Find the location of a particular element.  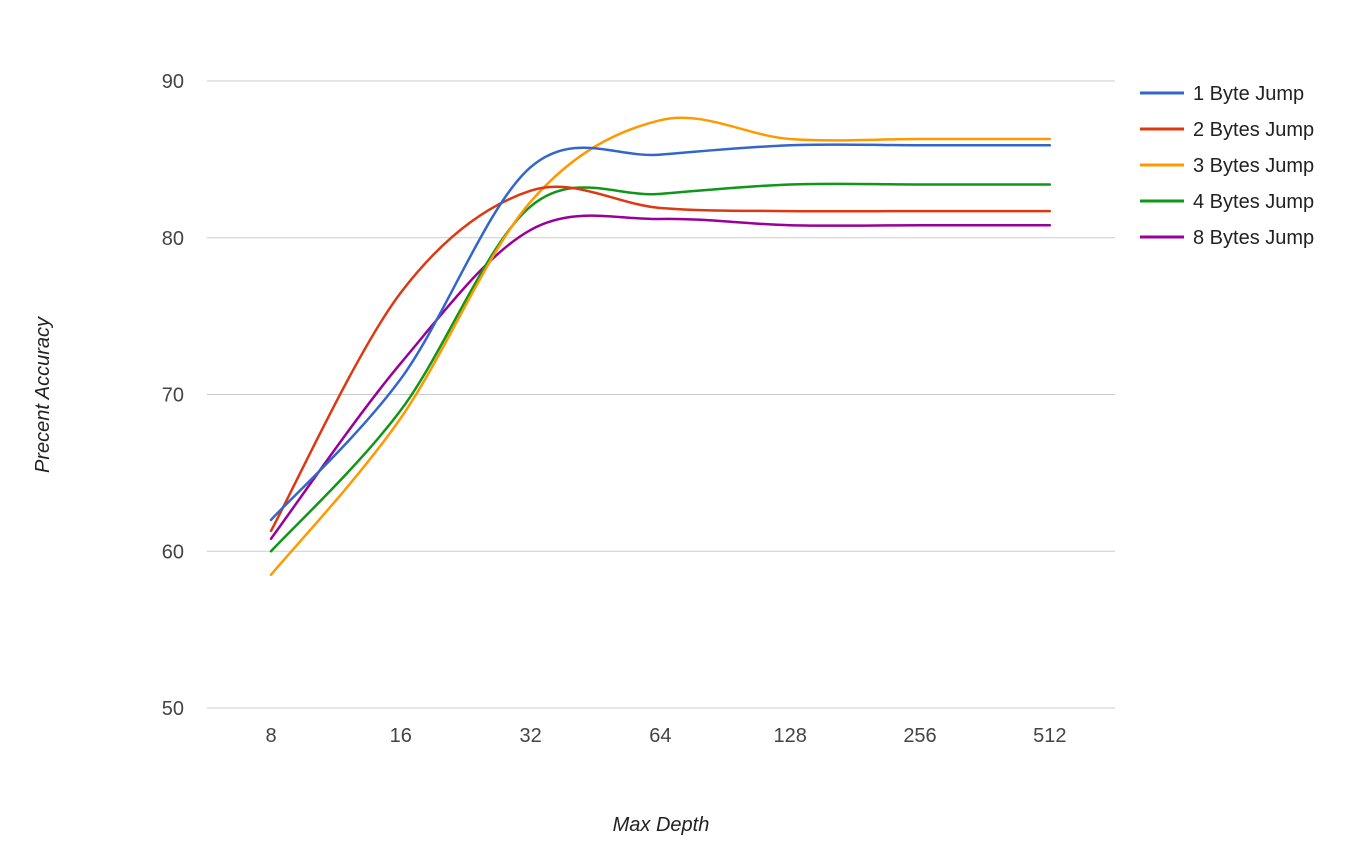

legend-label: 4 Bytes Jump is located at coordinates (1253, 202).